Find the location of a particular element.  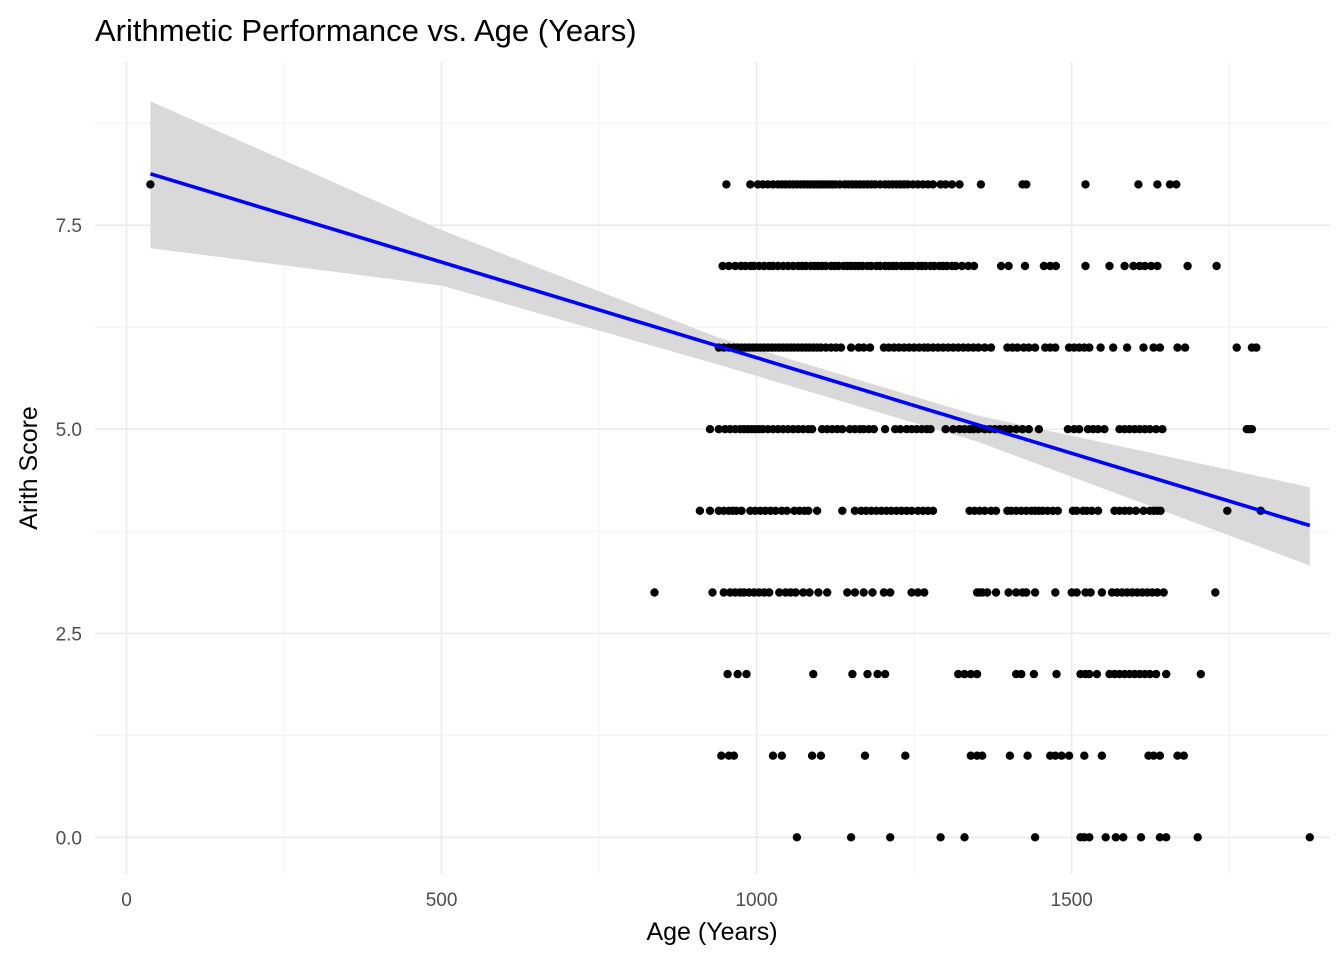

chart-title: Arithmetic Performance vs. Age (Years) is located at coordinates (366, 30).